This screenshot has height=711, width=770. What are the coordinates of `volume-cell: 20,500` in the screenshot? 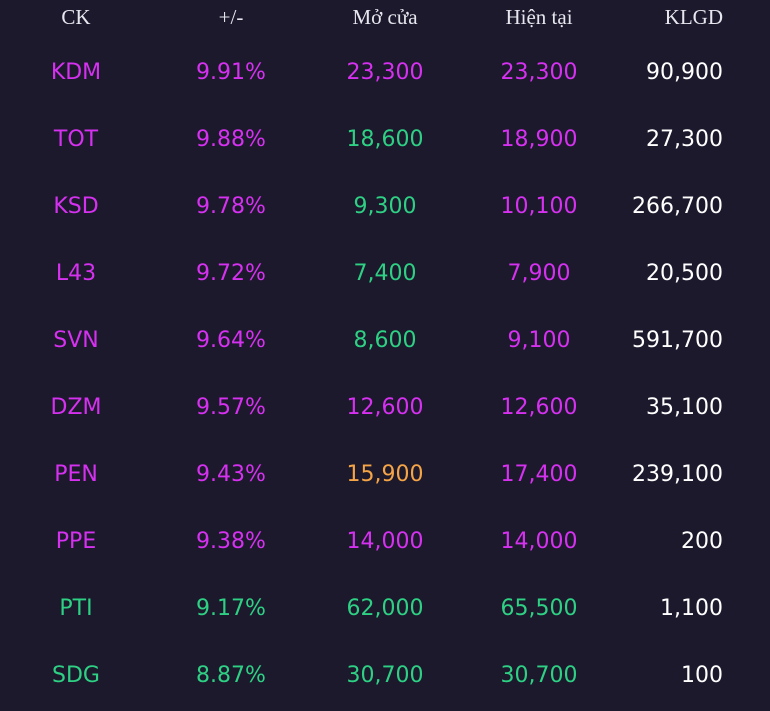 It's located at (684, 273).